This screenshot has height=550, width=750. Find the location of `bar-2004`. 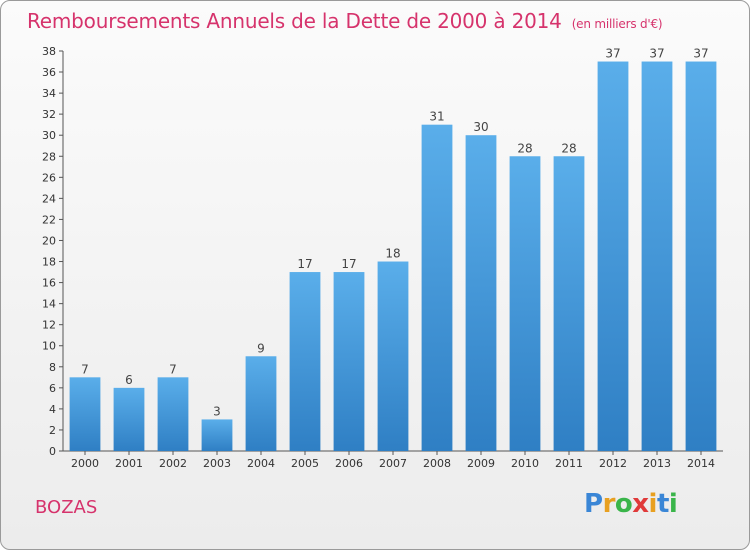

bar-2004 is located at coordinates (261, 403).